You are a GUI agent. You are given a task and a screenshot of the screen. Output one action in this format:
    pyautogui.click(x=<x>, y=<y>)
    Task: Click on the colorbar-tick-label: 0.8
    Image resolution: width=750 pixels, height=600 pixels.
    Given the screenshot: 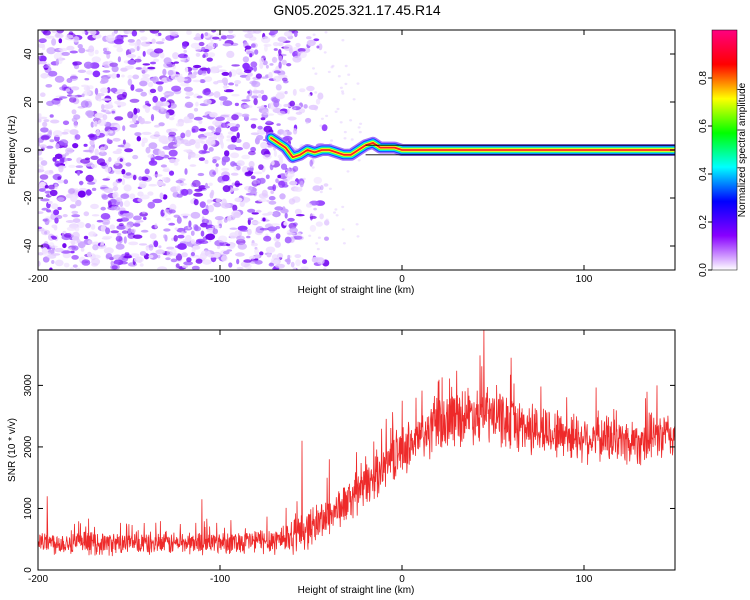 What is the action you would take?
    pyautogui.click(x=703, y=78)
    